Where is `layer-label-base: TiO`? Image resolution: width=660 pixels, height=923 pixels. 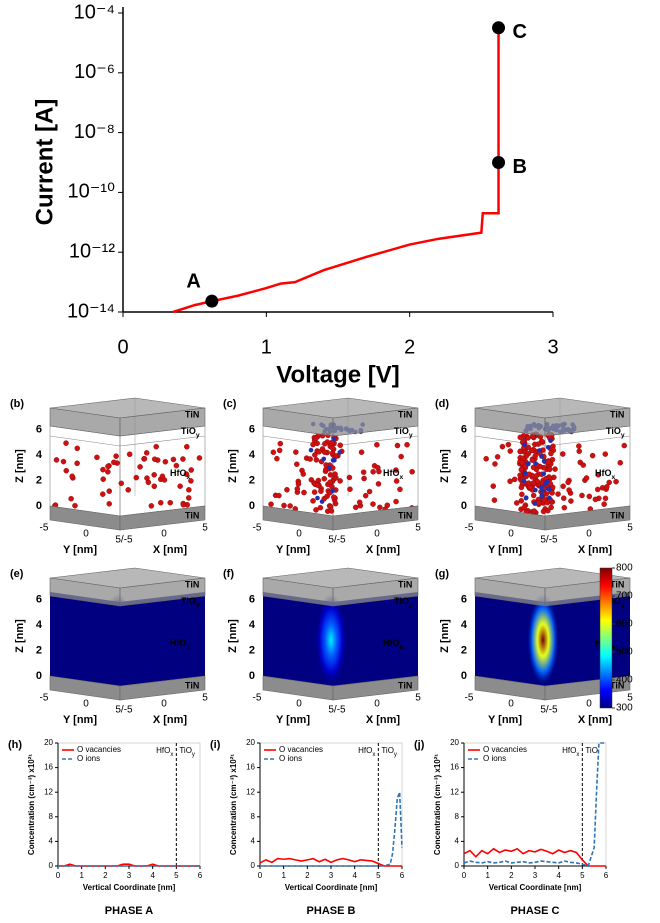
layer-label-base: TiO is located at coordinates (185, 750).